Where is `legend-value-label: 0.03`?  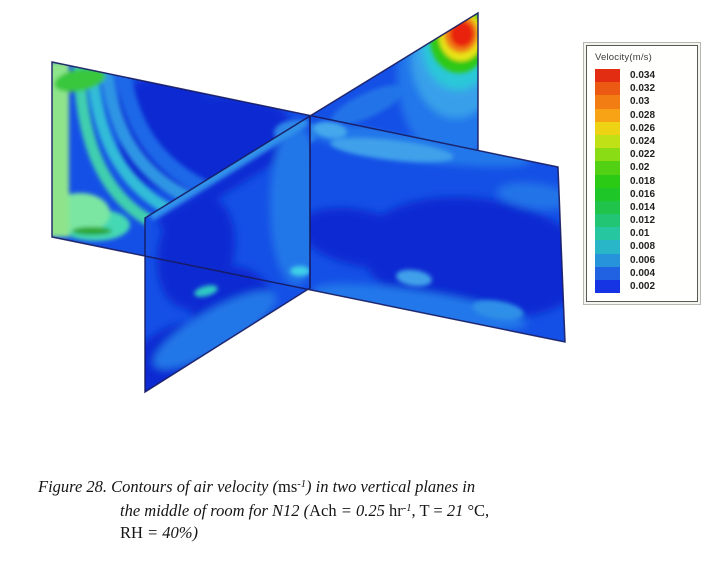
legend-value-label: 0.03 is located at coordinates (640, 102).